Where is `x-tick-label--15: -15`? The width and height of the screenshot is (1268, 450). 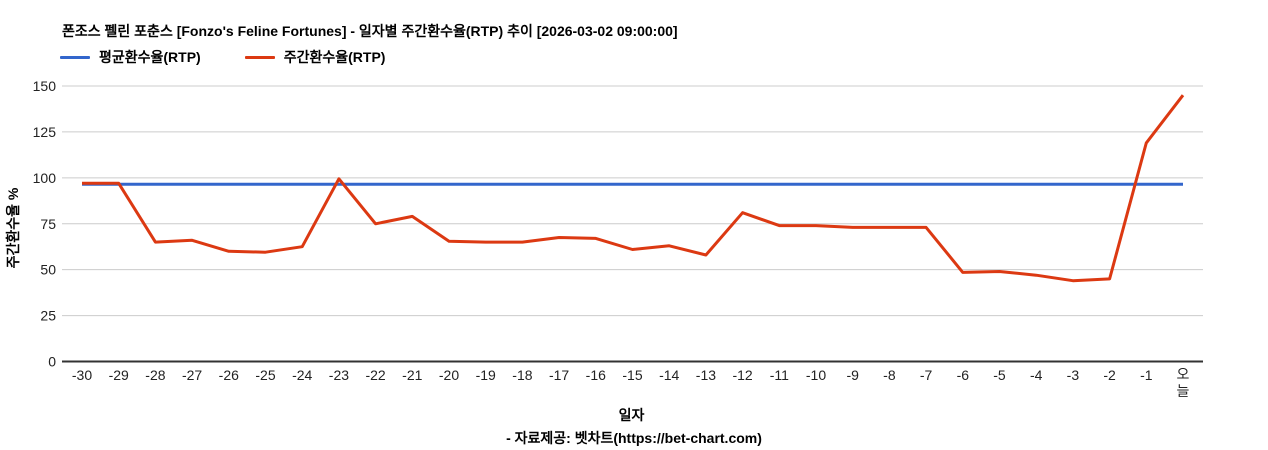
x-tick-label--15: -15 is located at coordinates (632, 375).